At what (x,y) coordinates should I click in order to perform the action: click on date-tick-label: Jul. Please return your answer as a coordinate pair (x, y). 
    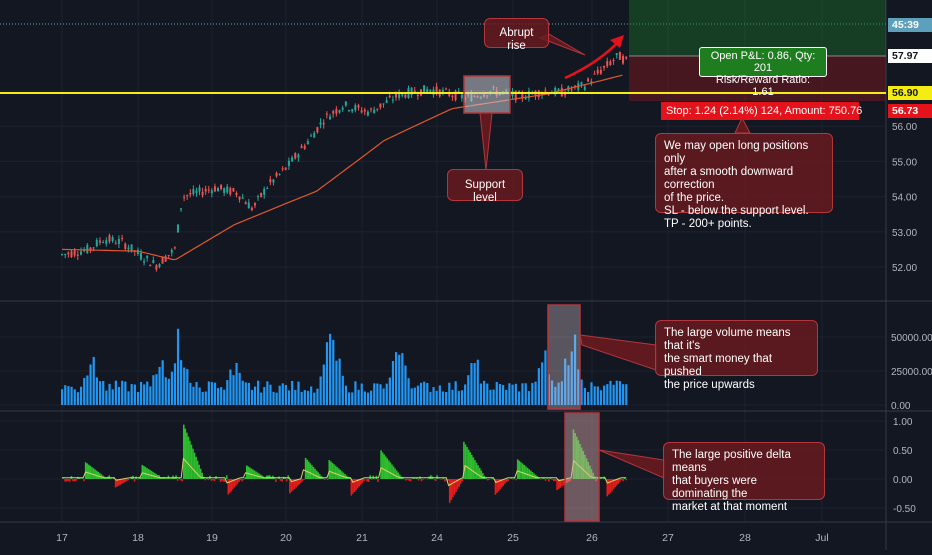
    Looking at the image, I should click on (821, 538).